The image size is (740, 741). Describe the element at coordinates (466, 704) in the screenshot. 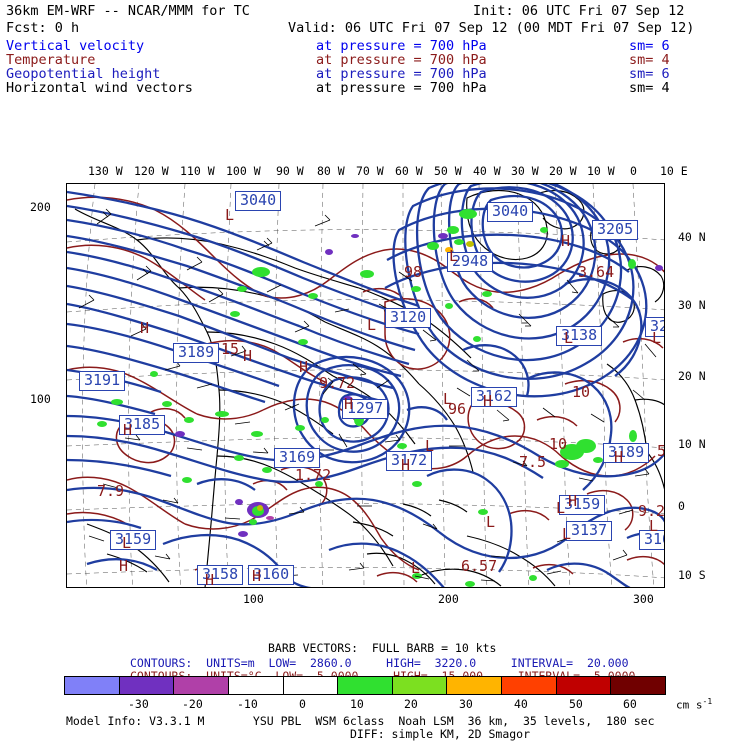

I see `colorbar-tick-30: 30` at that location.